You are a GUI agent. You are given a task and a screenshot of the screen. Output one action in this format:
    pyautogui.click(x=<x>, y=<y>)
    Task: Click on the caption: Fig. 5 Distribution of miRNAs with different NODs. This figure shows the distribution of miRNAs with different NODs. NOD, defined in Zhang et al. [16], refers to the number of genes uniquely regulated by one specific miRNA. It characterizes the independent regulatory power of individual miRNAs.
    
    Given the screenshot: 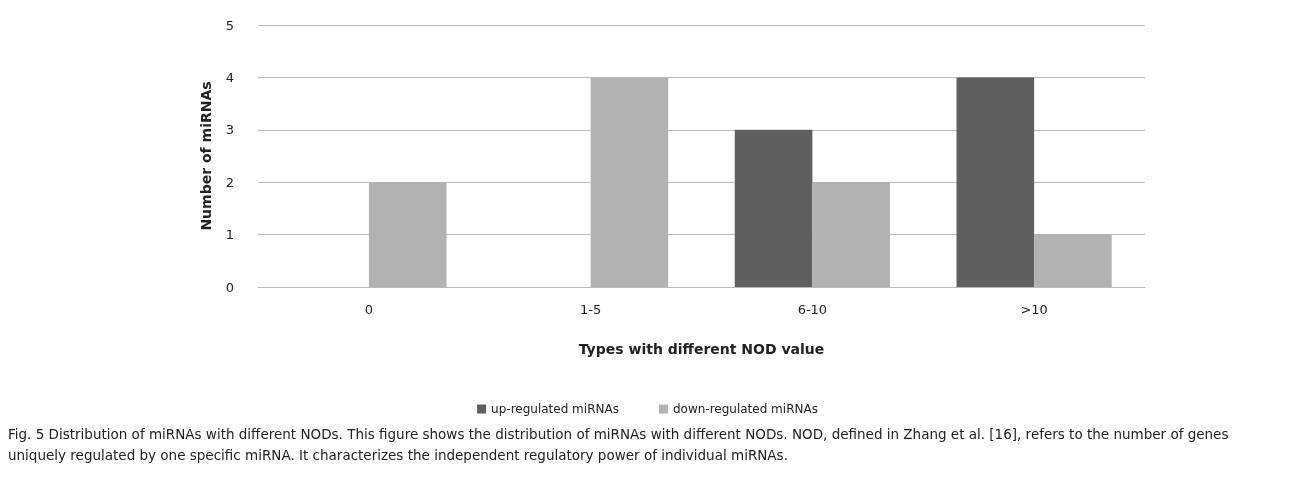 What is the action you would take?
    pyautogui.click(x=619, y=445)
    